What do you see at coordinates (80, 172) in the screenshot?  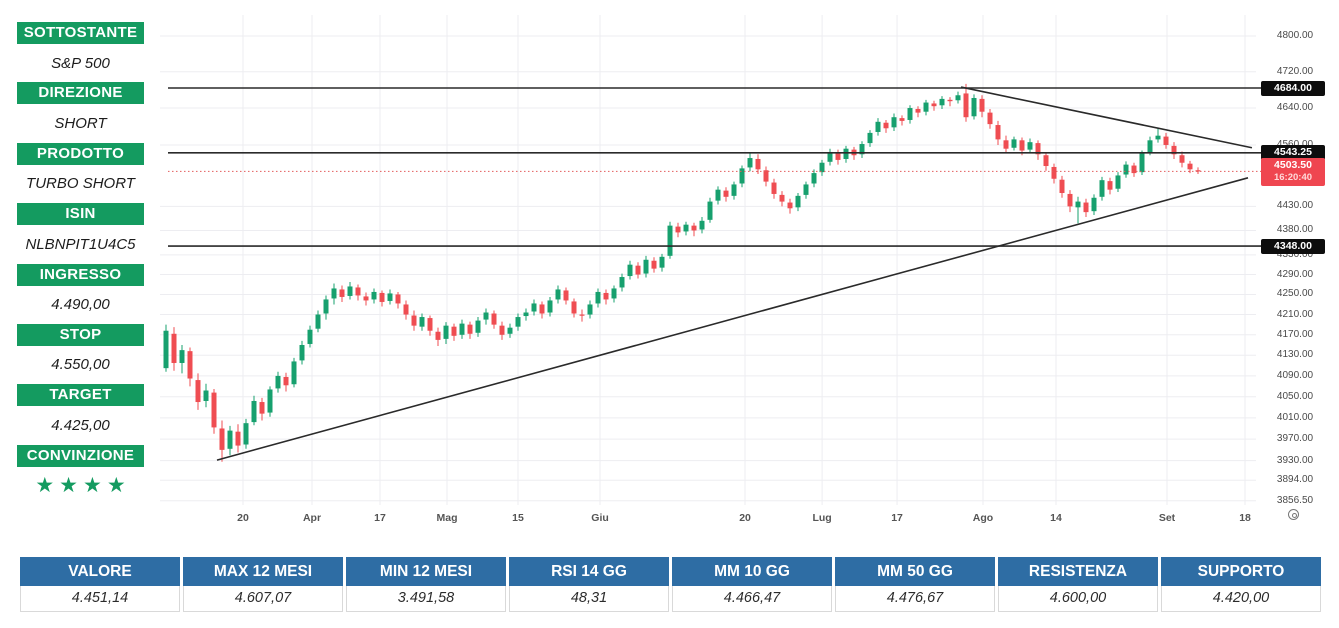 I see `sidebar-group-prodotto: PRODOTTO TURBO SHORT` at bounding box center [80, 172].